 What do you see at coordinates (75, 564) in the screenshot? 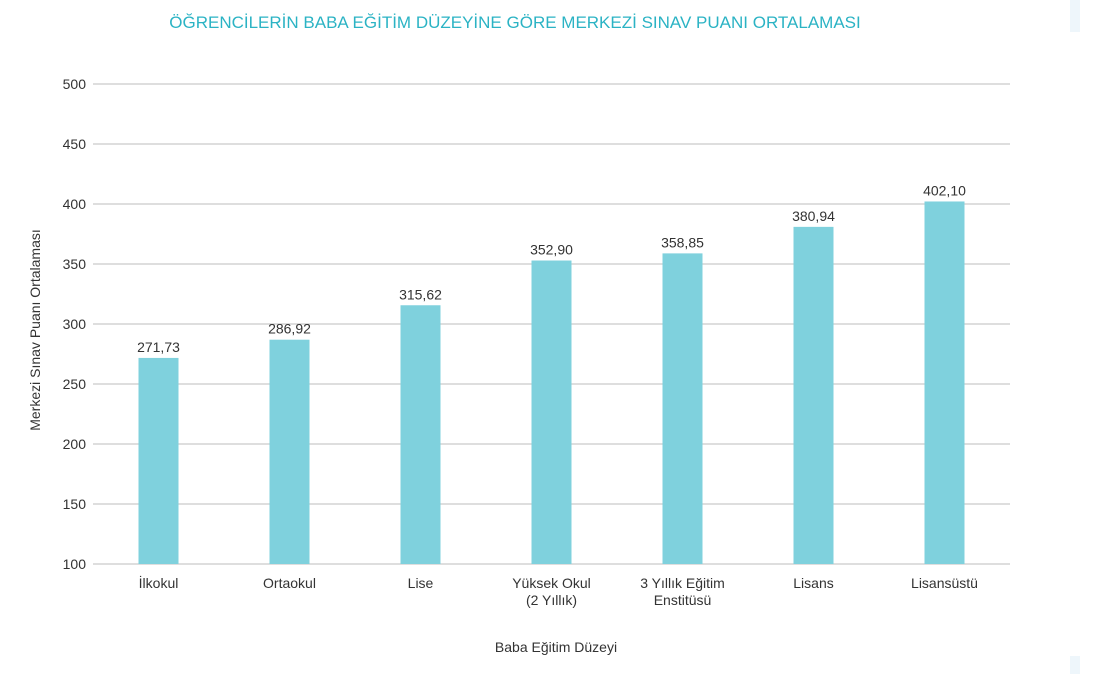
I see `y-tick-label: 100` at bounding box center [75, 564].